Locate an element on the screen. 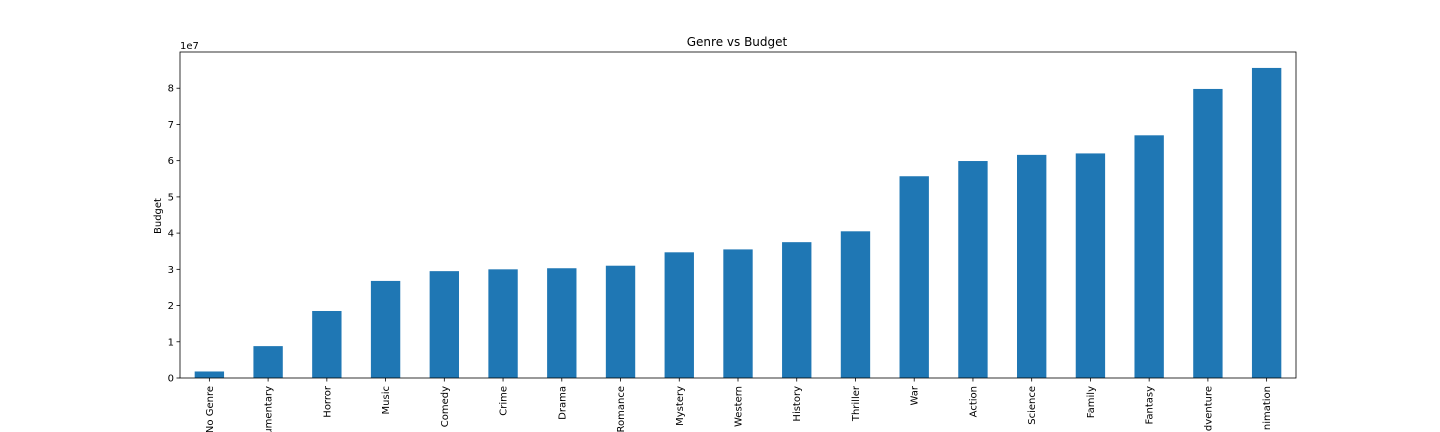  y-tick-label: 7 is located at coordinates (171, 125).